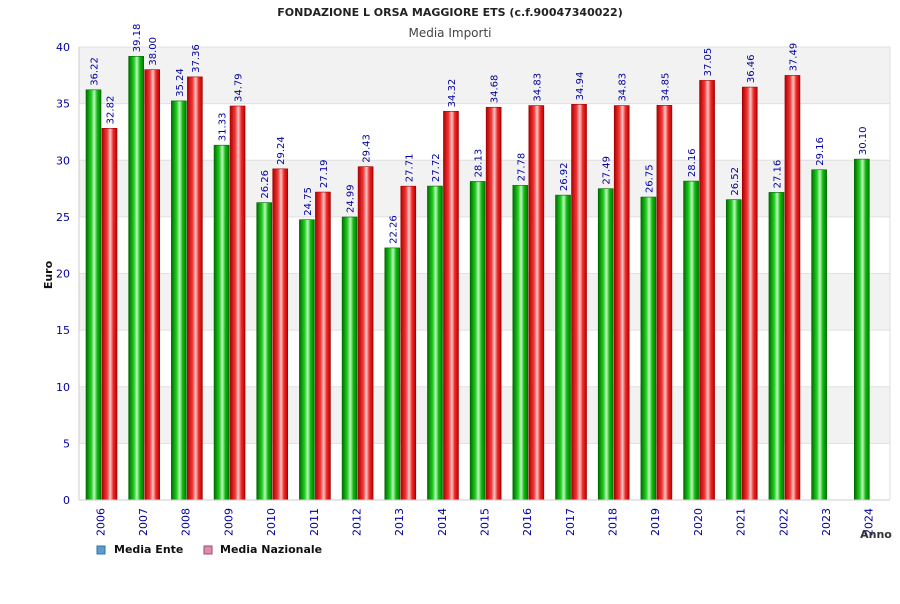  I want to click on y-tick-label: 10, so click(63, 387).